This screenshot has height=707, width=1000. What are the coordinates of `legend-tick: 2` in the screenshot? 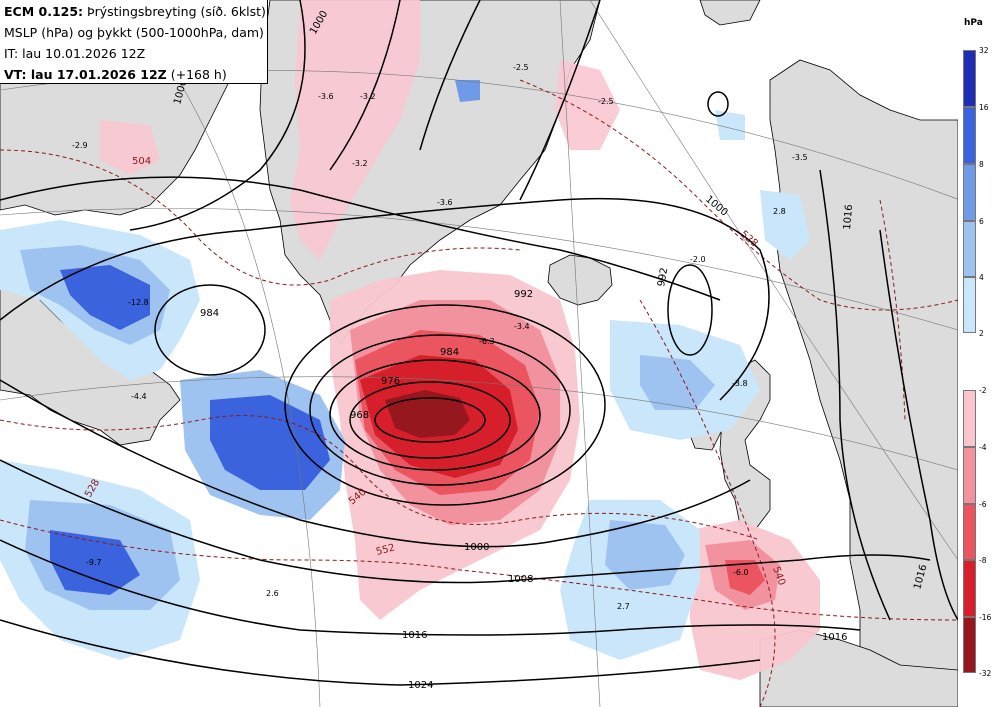 It's located at (981, 333).